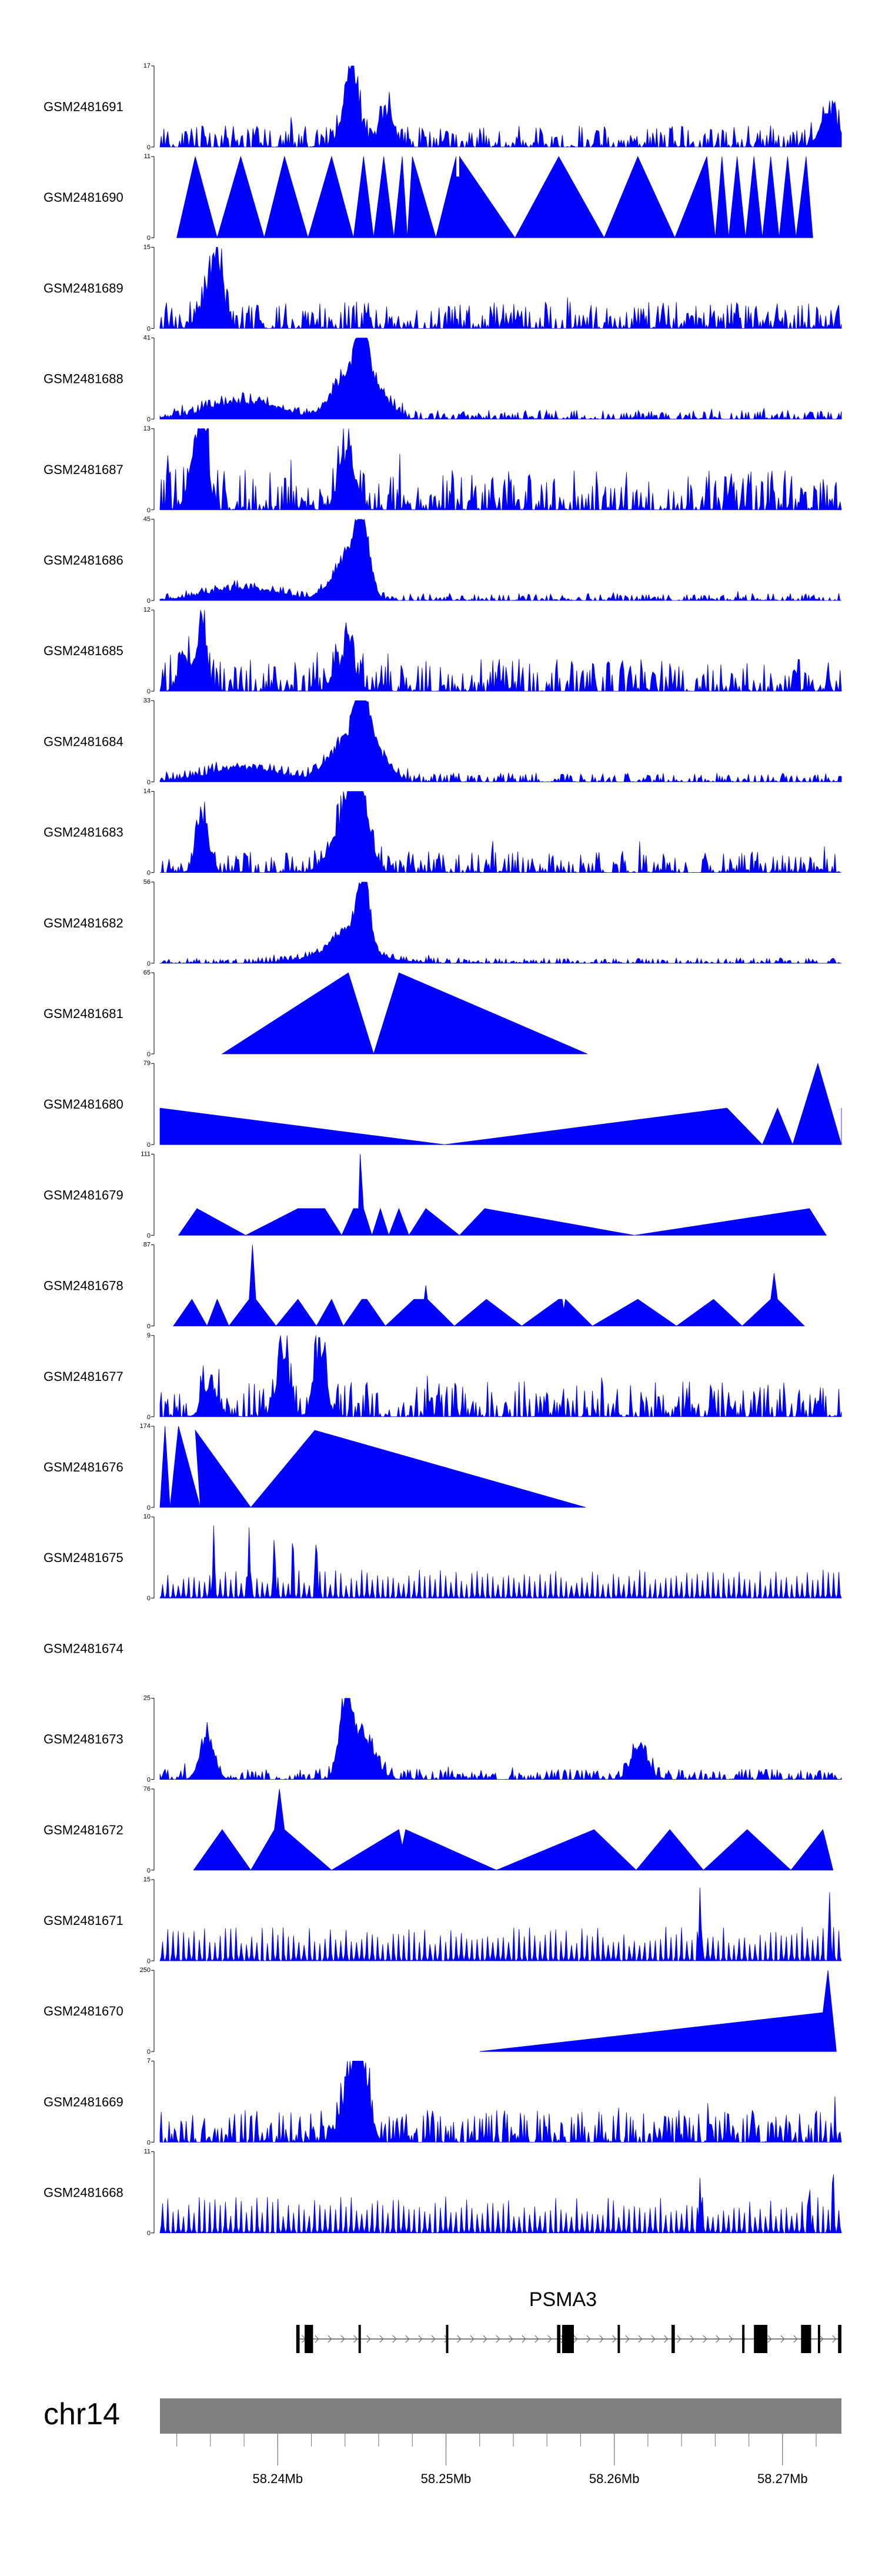 This screenshot has height=2576, width=882. What do you see at coordinates (147, 338) in the screenshot?
I see `y-axis-max-label: 41` at bounding box center [147, 338].